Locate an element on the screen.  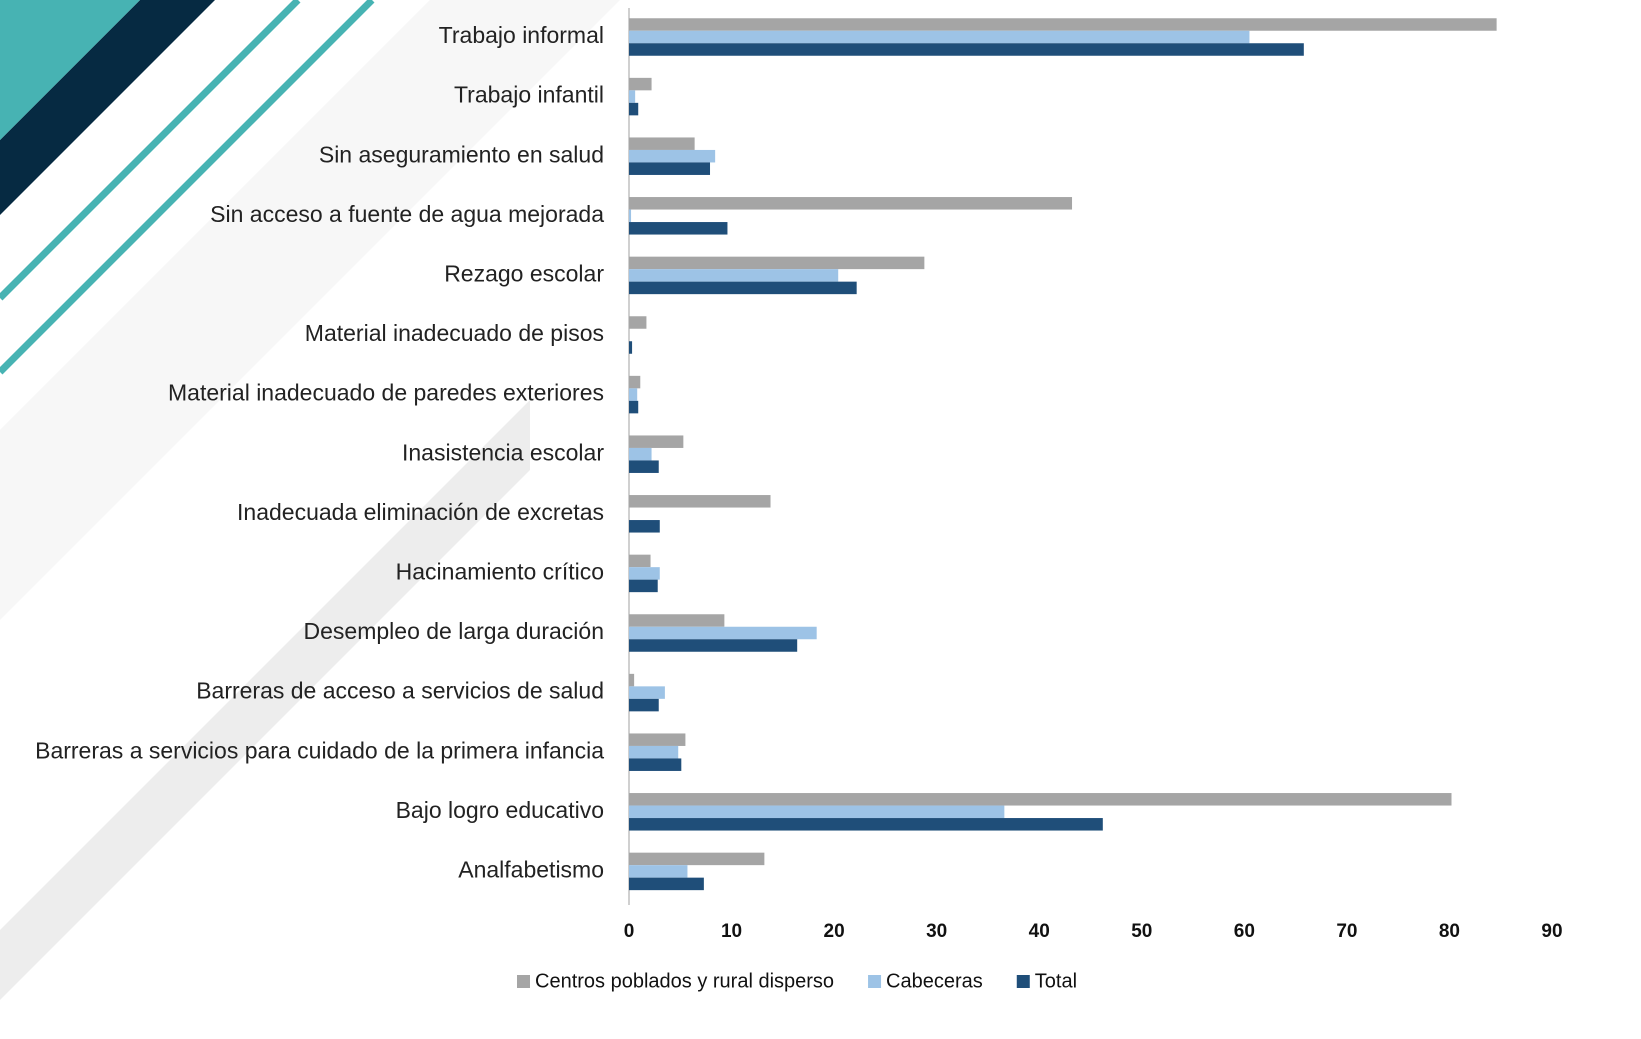
x-tick-label: 30 is located at coordinates (936, 931).